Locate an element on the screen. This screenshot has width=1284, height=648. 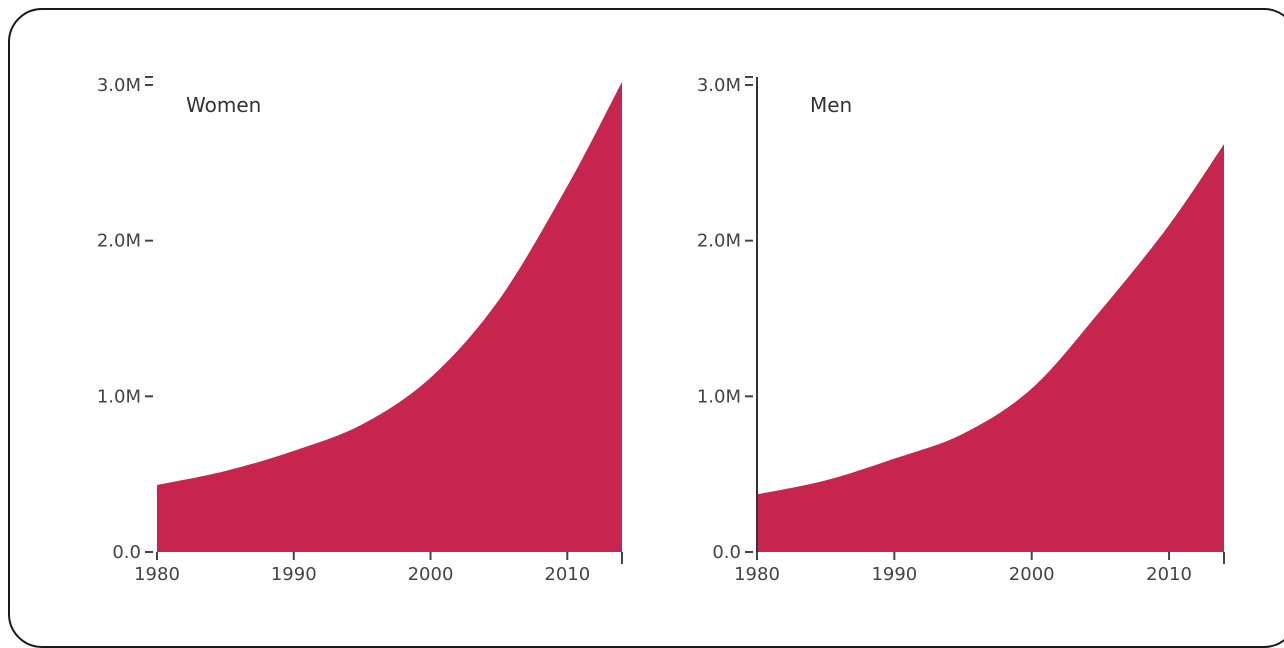
panel-title-men: Men is located at coordinates (831, 105).